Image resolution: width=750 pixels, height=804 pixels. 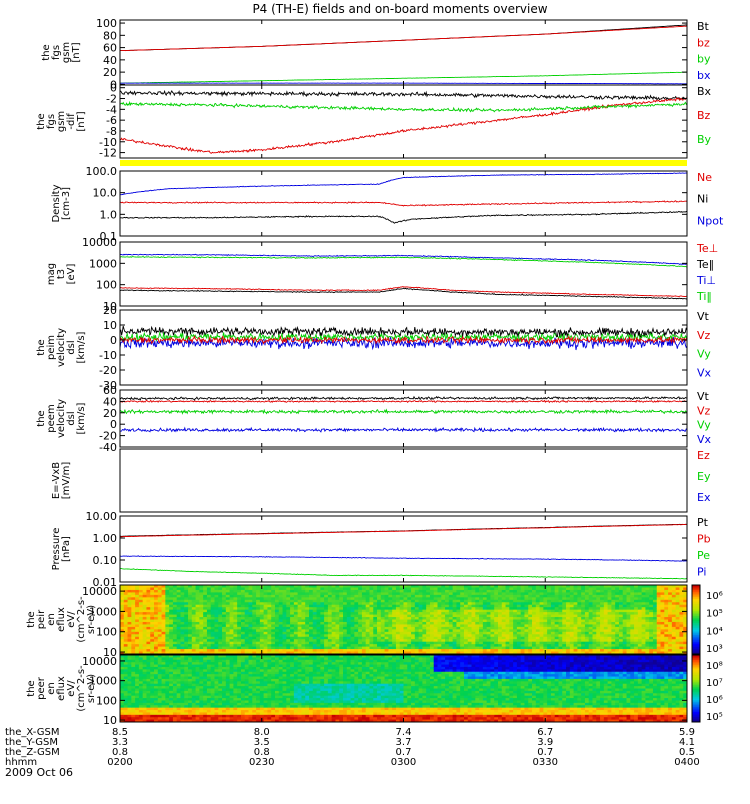 What do you see at coordinates (261, 762) in the screenshot?
I see `time-axis-value: 0230` at bounding box center [261, 762].